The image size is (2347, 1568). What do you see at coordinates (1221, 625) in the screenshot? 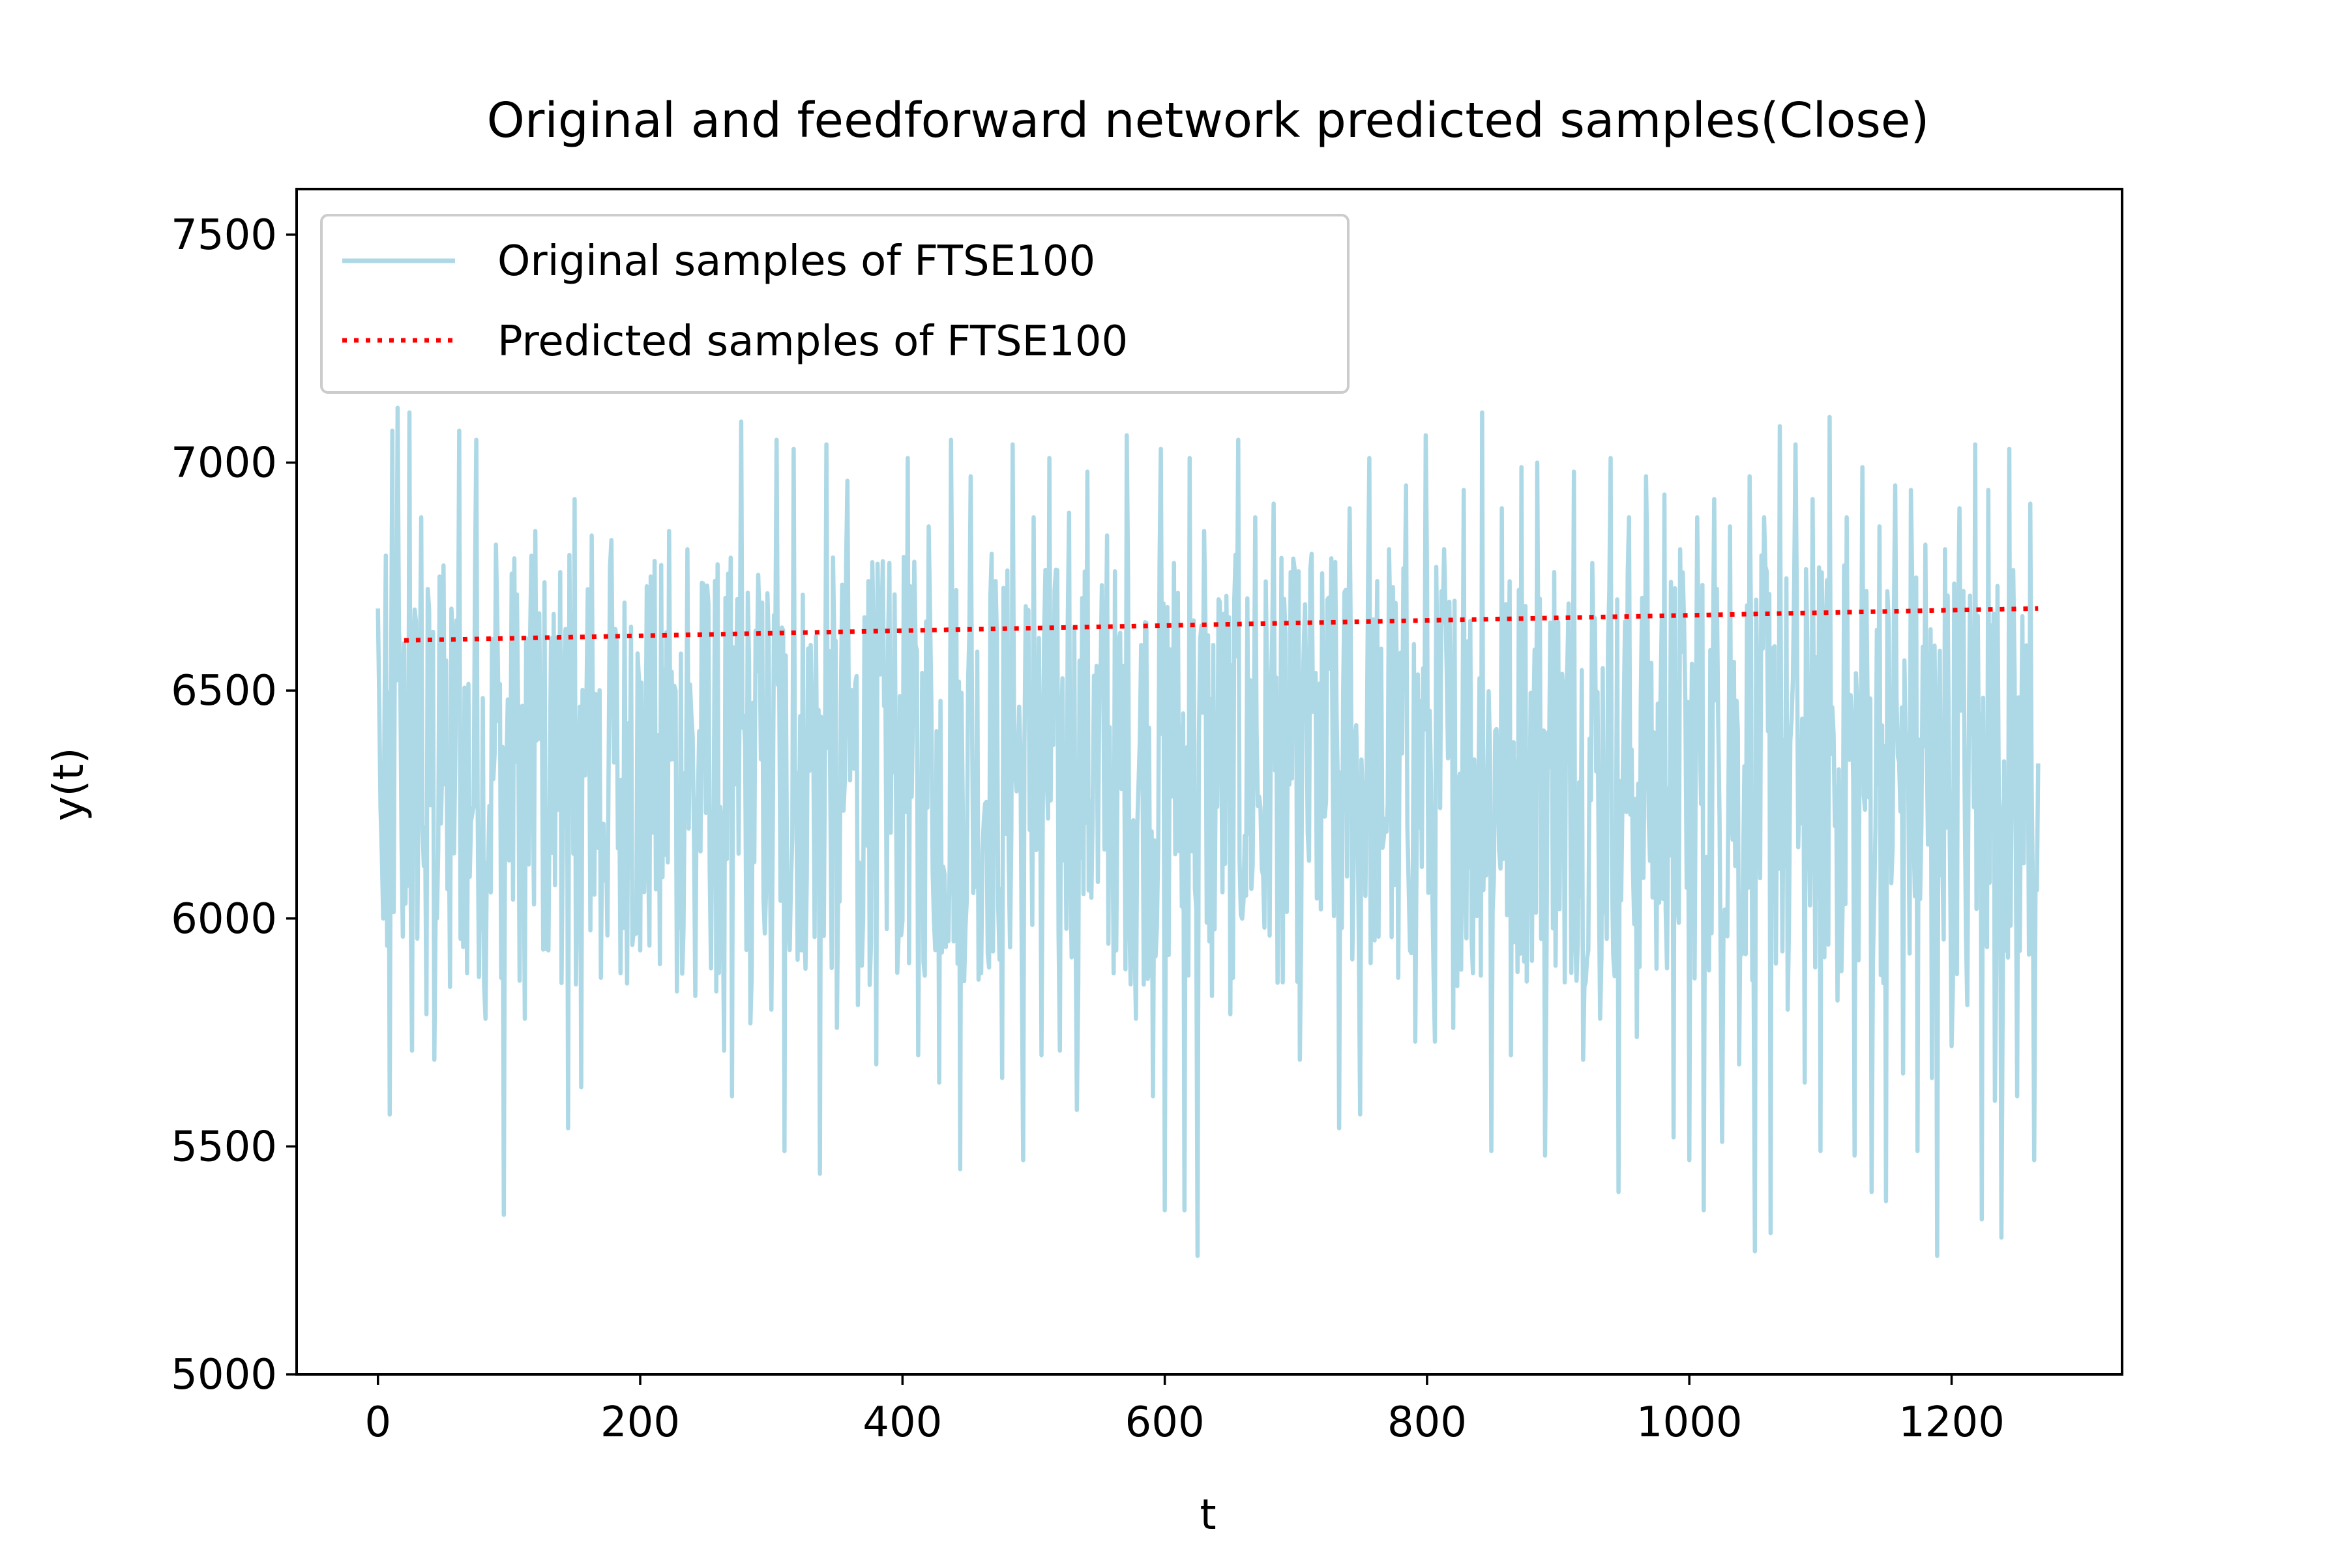
I see `series-predicted-line` at bounding box center [1221, 625].